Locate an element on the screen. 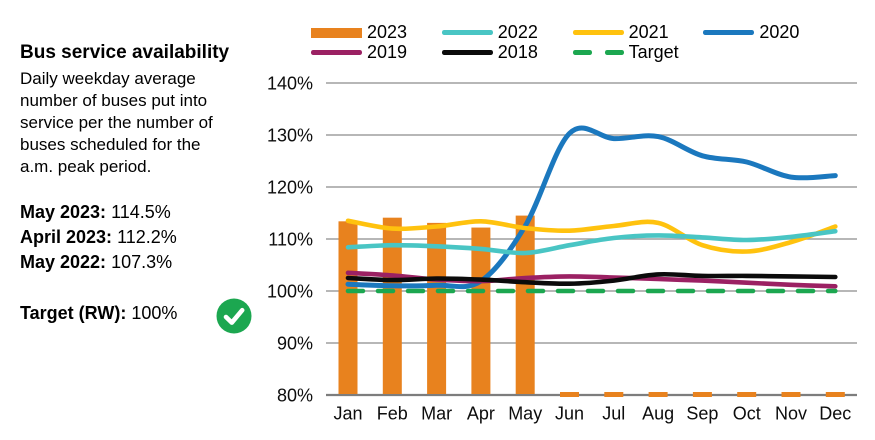  legend-label-2018: 2018 is located at coordinates (517, 51).